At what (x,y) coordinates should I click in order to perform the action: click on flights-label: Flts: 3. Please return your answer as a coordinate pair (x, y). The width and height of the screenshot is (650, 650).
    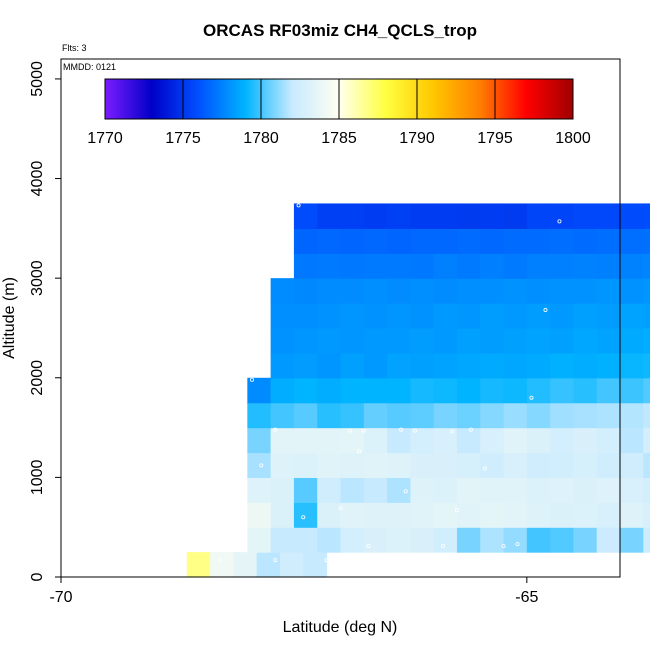
    Looking at the image, I should click on (74, 48).